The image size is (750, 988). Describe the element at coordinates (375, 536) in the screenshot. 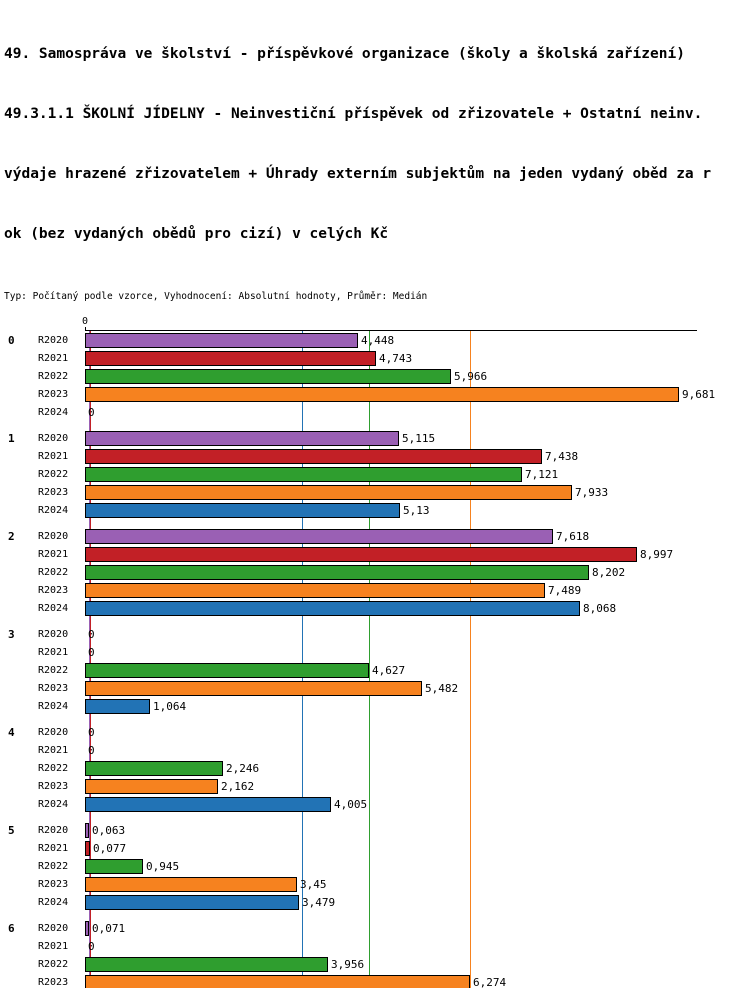

I see `bar-row-R2020-2: 2 R2020 7,618` at that location.